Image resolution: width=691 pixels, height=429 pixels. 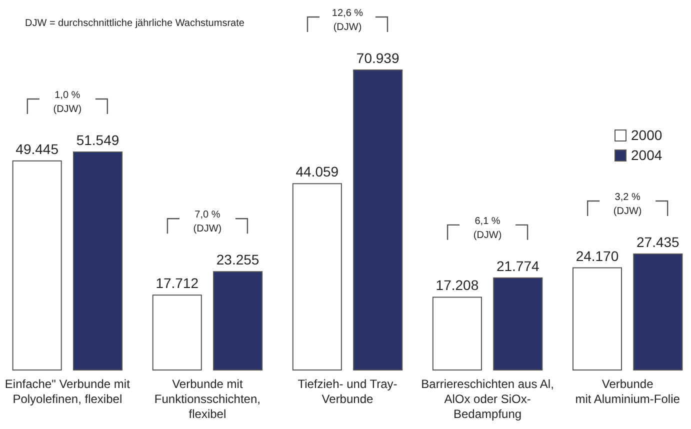 What do you see at coordinates (135, 23) in the screenshot?
I see `text: DJW = durchschnittliche jährliche Wachstumsrate` at bounding box center [135, 23].